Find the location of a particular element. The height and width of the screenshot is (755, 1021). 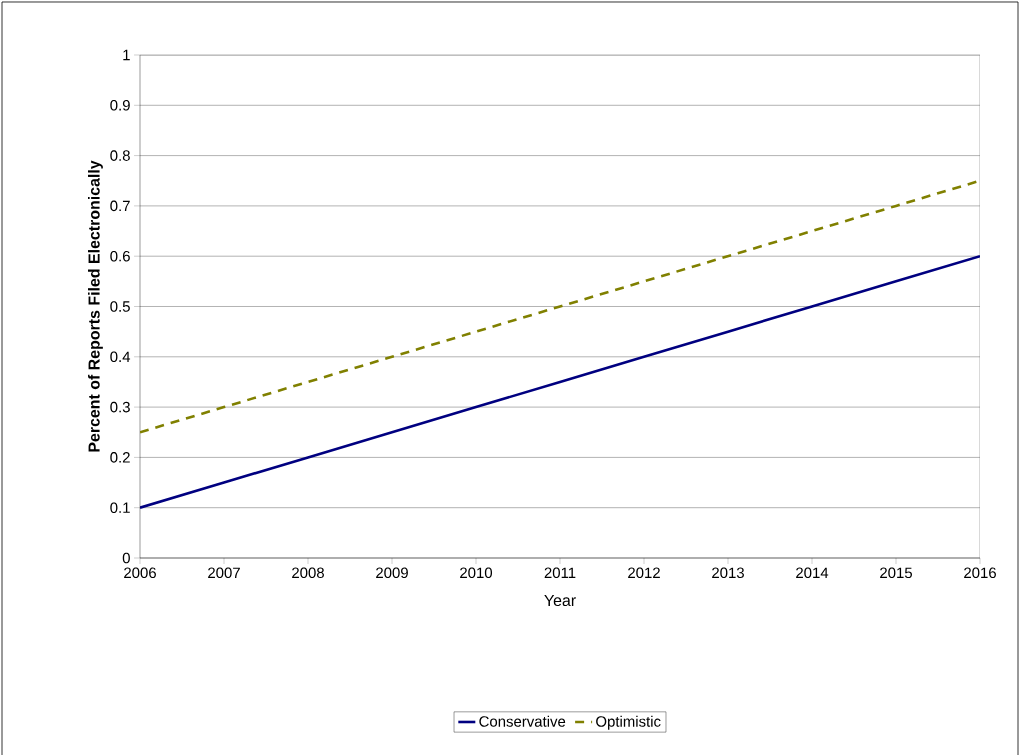

y-tick-label: 0.9 is located at coordinates (120, 105).